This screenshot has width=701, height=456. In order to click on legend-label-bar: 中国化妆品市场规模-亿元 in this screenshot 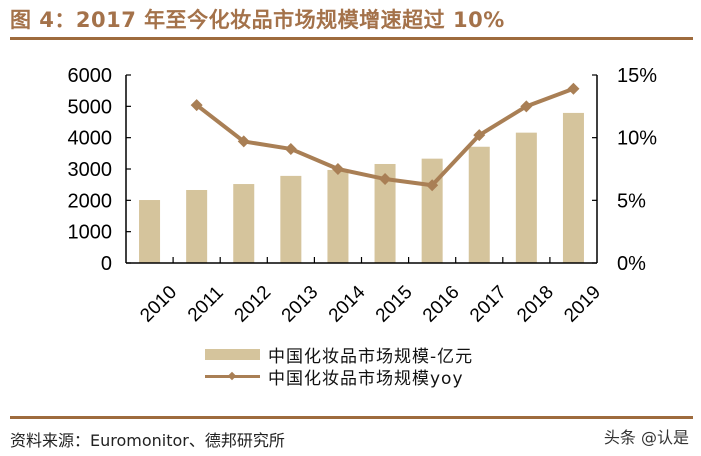, I will do `click(371, 356)`.